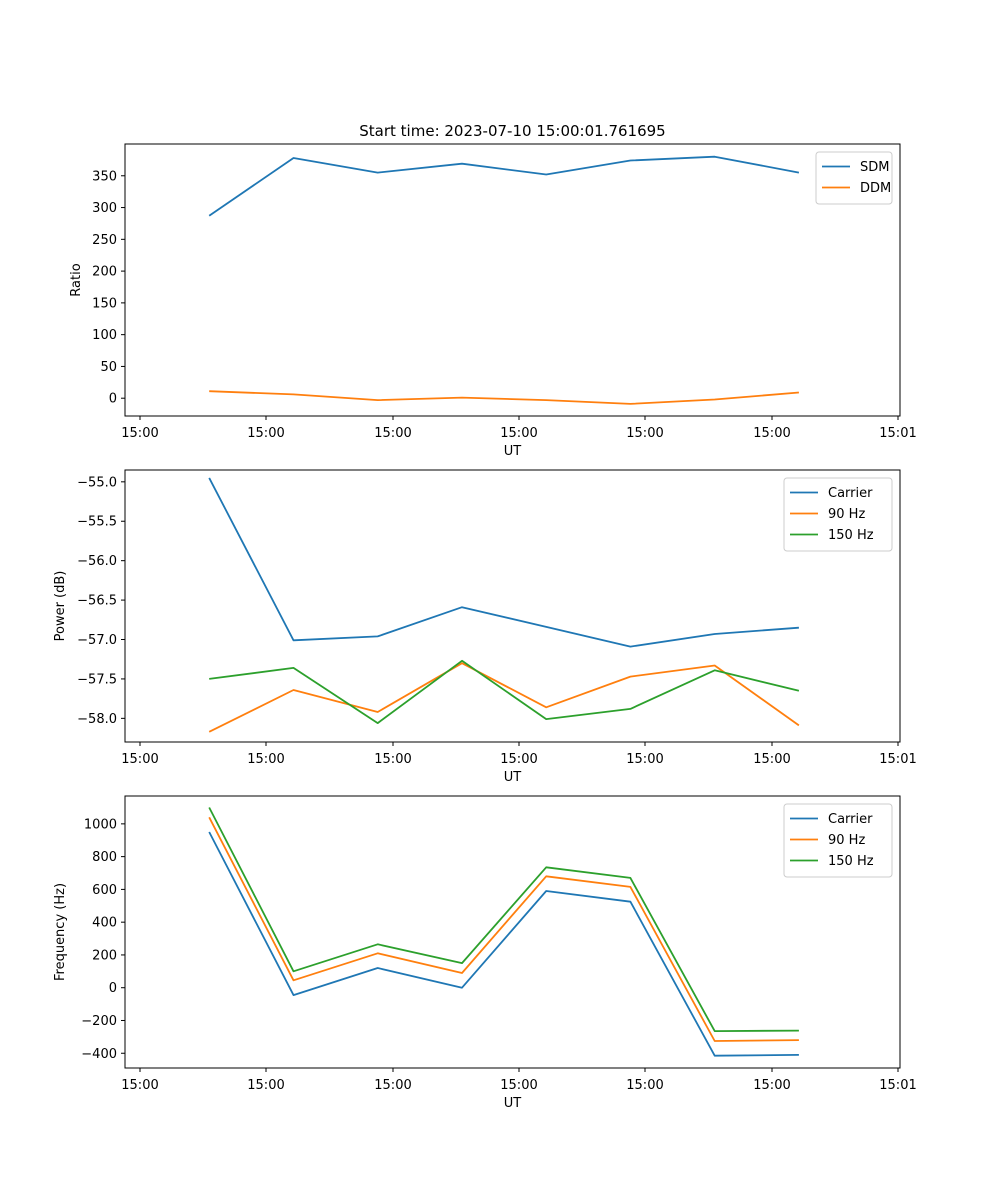 The image size is (1000, 1200). What do you see at coordinates (104, 208) in the screenshot?
I see `y-tick-label: 300` at bounding box center [104, 208].